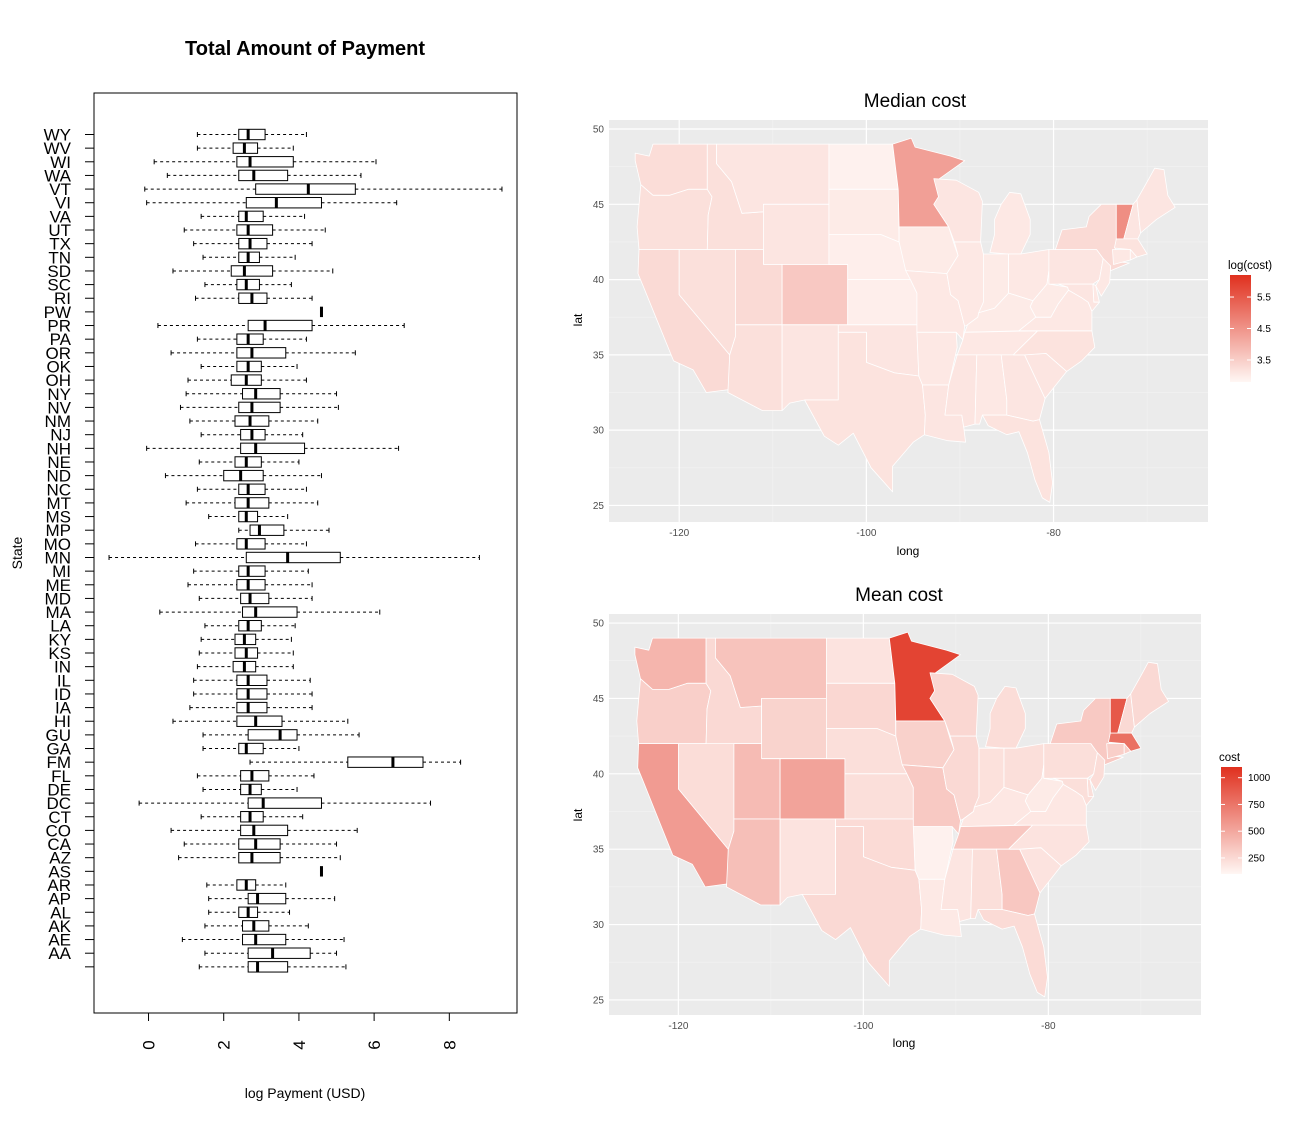  Describe the element at coordinates (299, 1031) in the screenshot. I see `boxplot-x-axis: 0 2 4 6 8` at that location.